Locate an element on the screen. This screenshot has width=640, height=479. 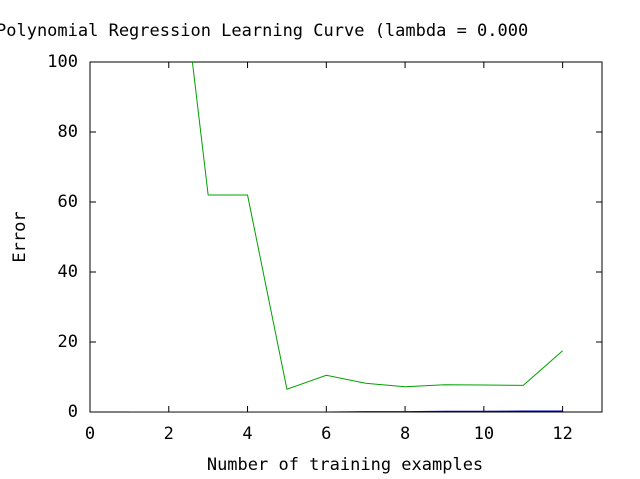
y-tick-label: 20 is located at coordinates (68, 342).